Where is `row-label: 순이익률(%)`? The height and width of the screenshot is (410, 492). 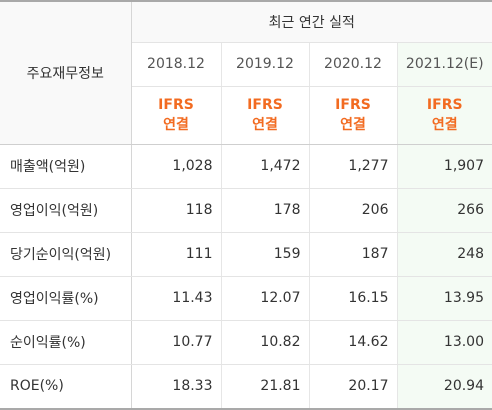
row-label: 순이익률(%) is located at coordinates (65, 342).